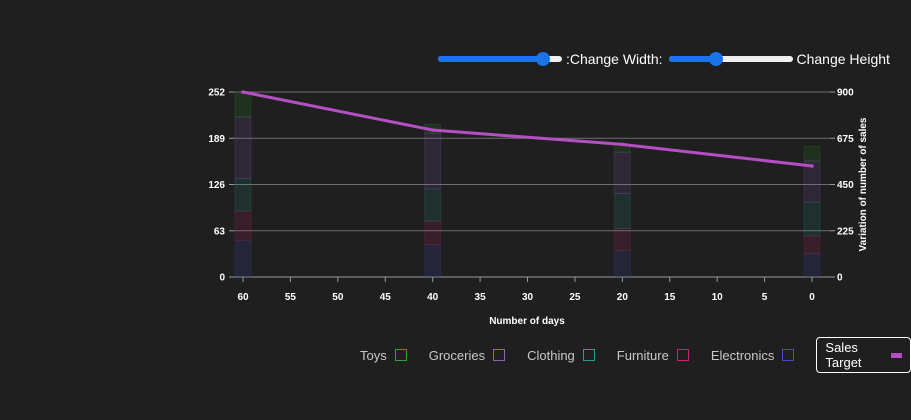  What do you see at coordinates (386, 297) in the screenshot?
I see `x-tick-label: 45` at bounding box center [386, 297].